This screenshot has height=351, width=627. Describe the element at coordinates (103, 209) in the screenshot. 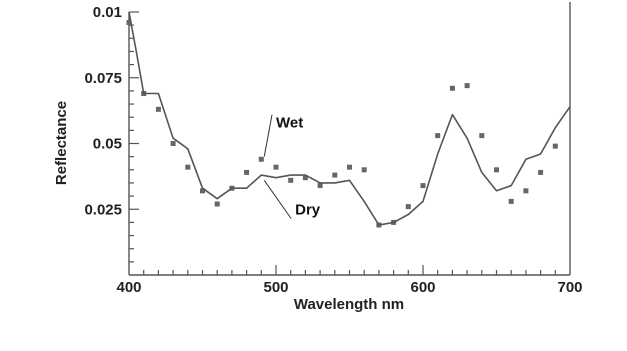

I see `y-tick-label: 0.025` at that location.